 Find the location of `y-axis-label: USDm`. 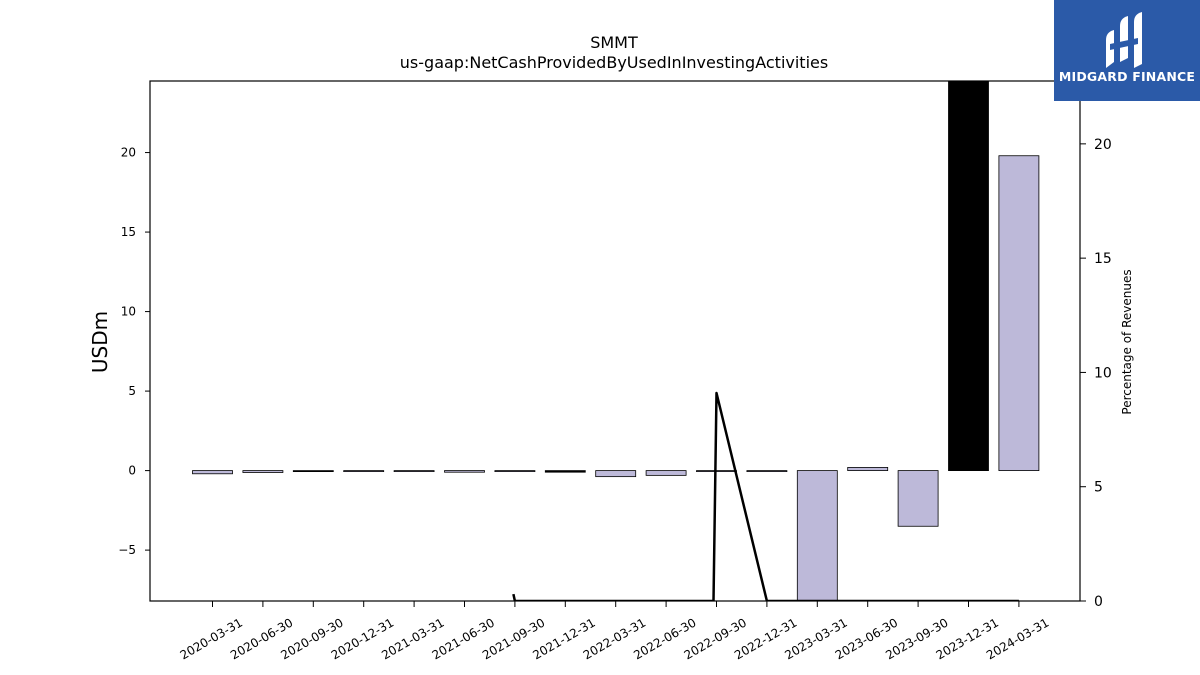

y-axis-label: USDm is located at coordinates (100, 342).